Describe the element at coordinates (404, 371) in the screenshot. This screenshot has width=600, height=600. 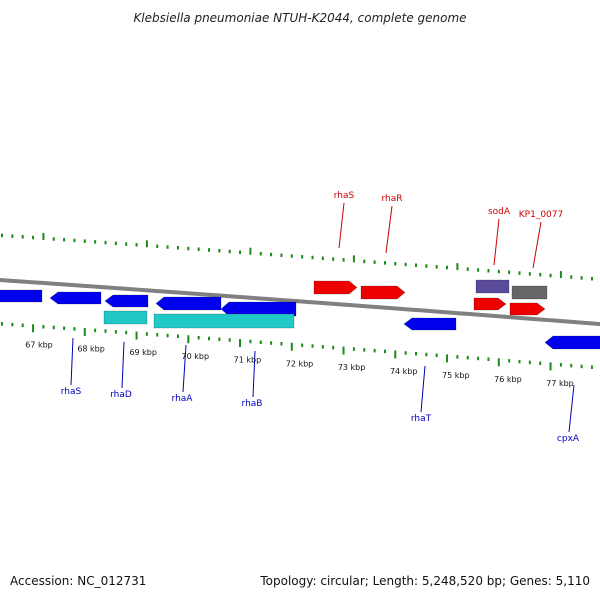
I see `kbp-label: 74 kbp` at that location.